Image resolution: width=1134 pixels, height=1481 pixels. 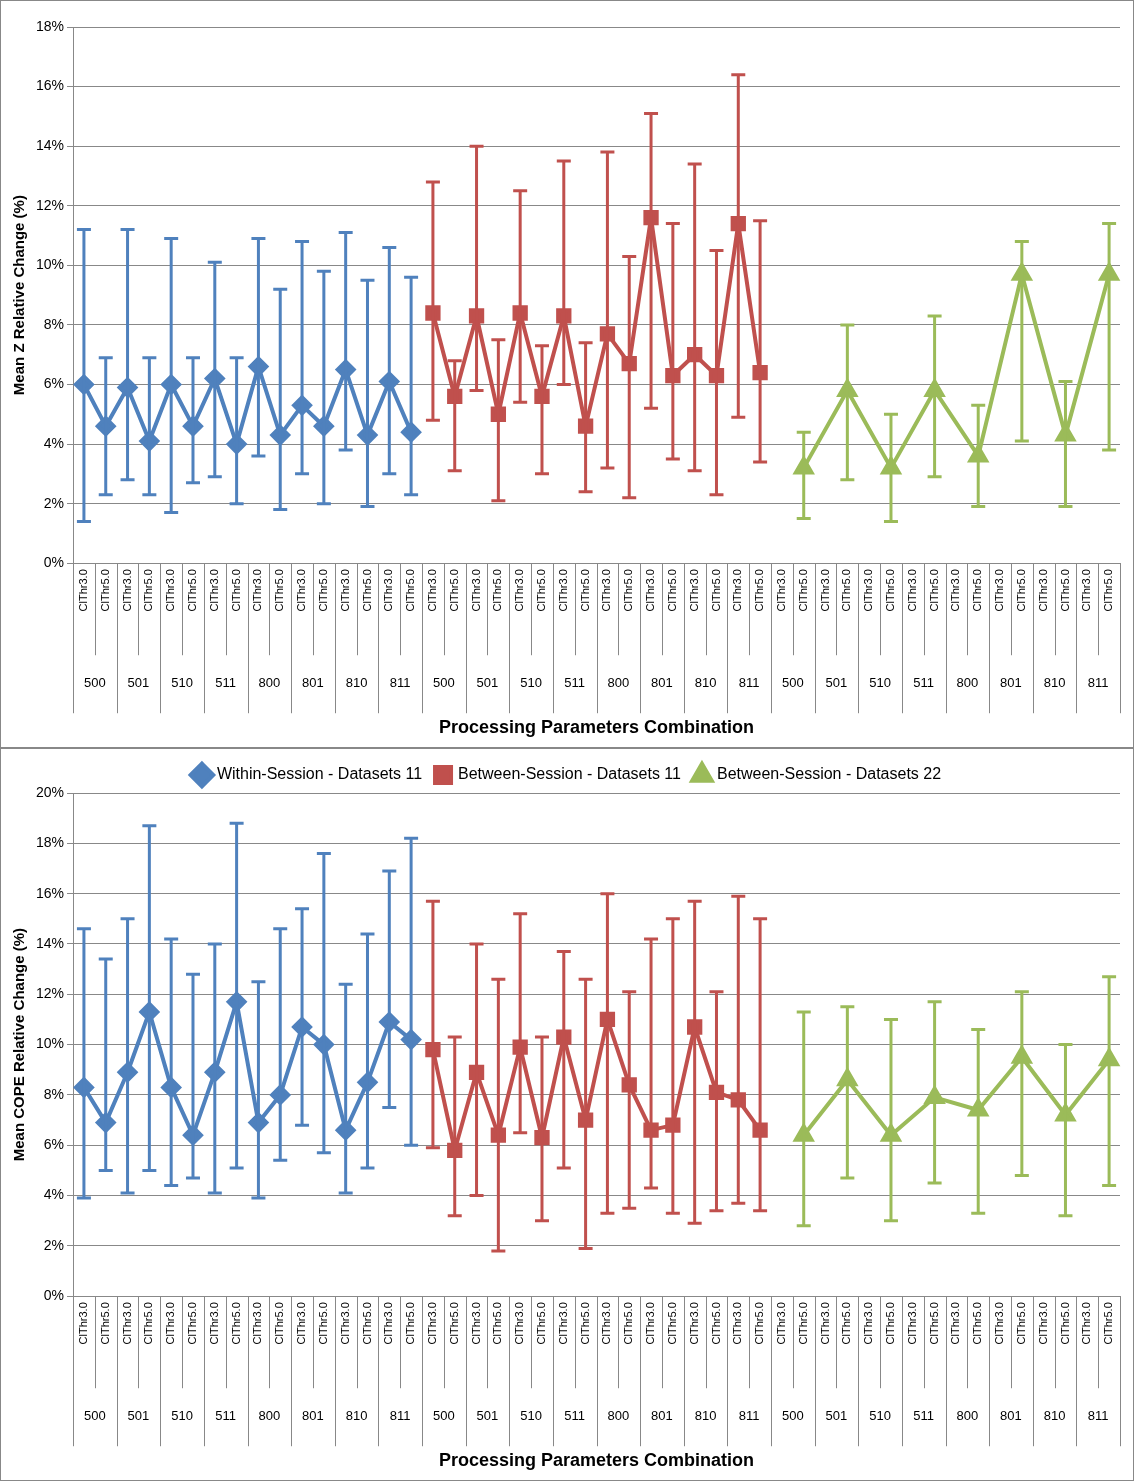 What do you see at coordinates (50, 25) in the screenshot?
I see `y-tick-label: 18%` at bounding box center [50, 25].